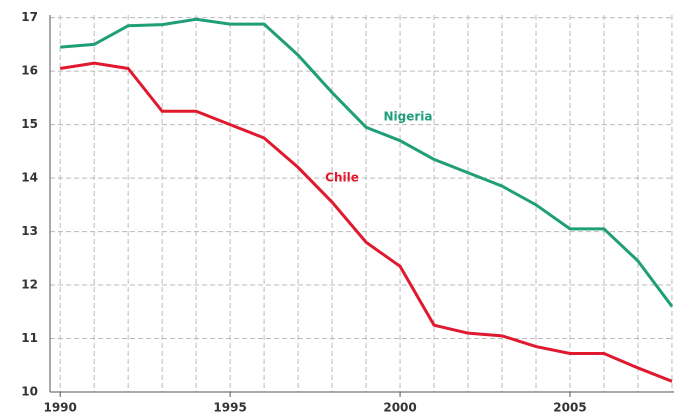  Describe the element at coordinates (59, 408) in the screenshot. I see `x-tick-label: 1990` at that location.